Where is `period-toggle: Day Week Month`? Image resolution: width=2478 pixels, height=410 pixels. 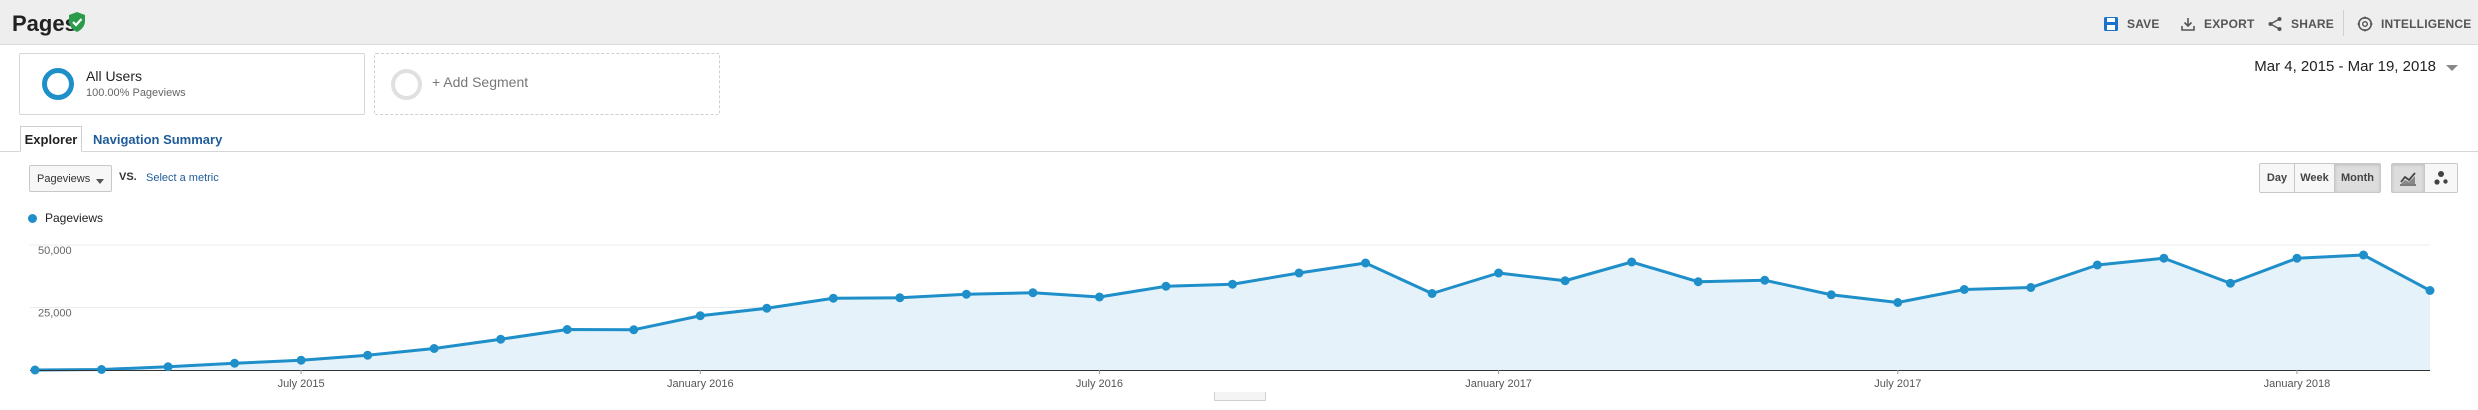
period-toggle: Day Week Month is located at coordinates (2320, 178).